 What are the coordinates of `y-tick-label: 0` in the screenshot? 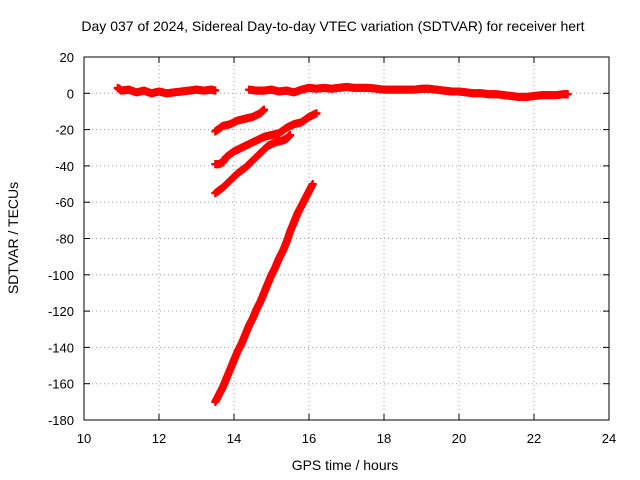 It's located at (70, 93).